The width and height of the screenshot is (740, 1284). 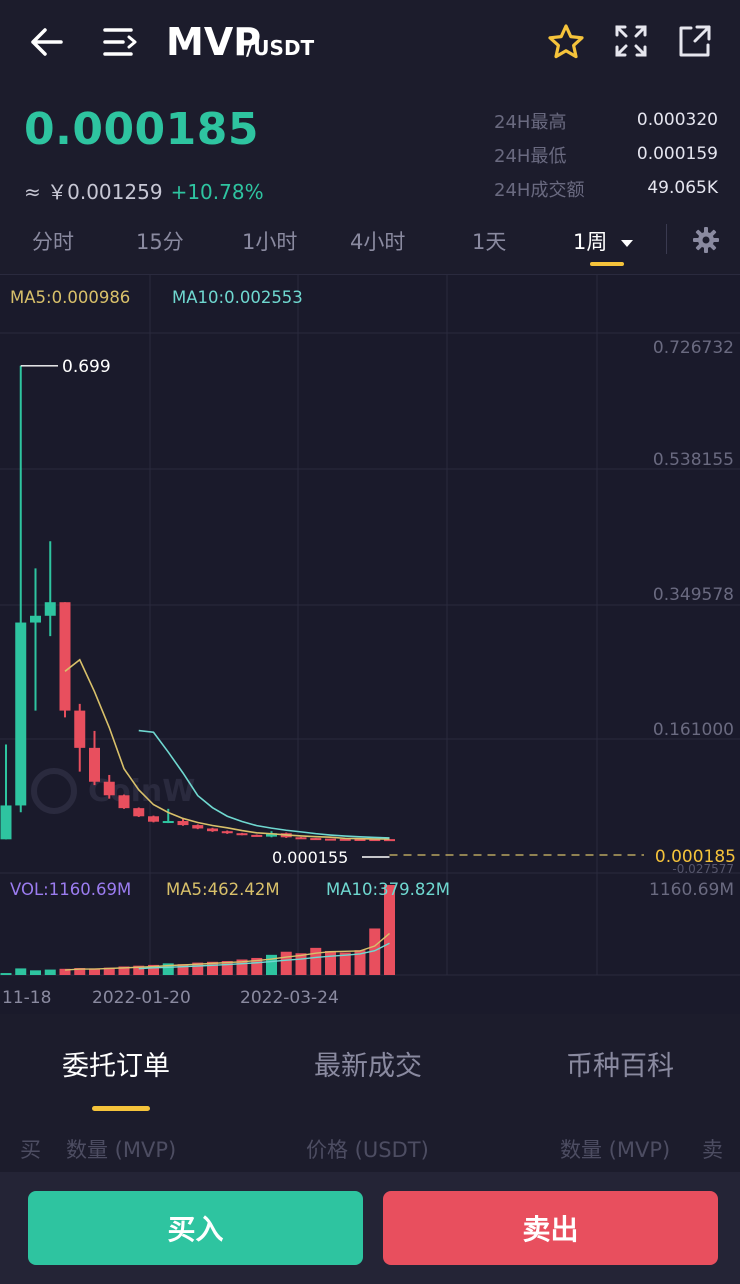 I want to click on menu-icon, so click(x=120, y=42).